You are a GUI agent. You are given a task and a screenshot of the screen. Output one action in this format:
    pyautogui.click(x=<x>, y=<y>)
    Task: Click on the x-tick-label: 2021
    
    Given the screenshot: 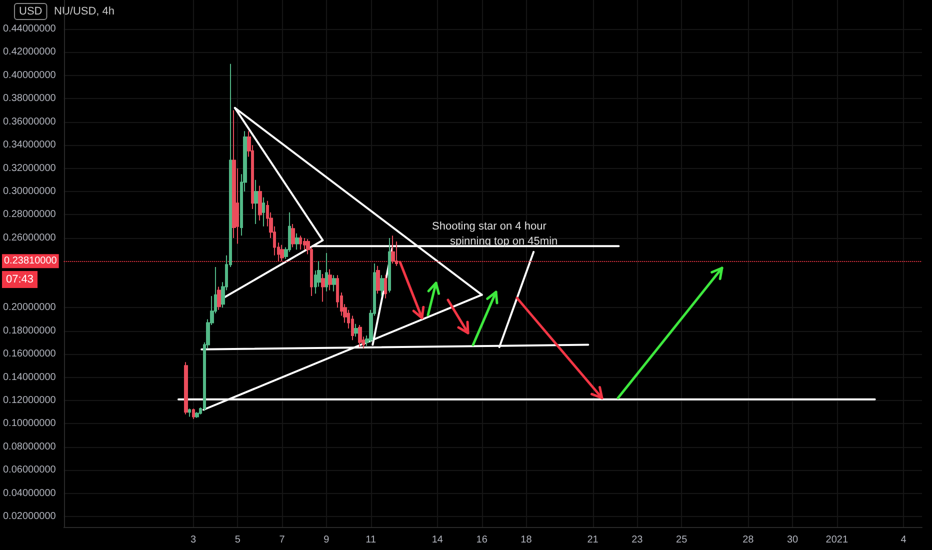 What is the action you would take?
    pyautogui.click(x=837, y=540)
    